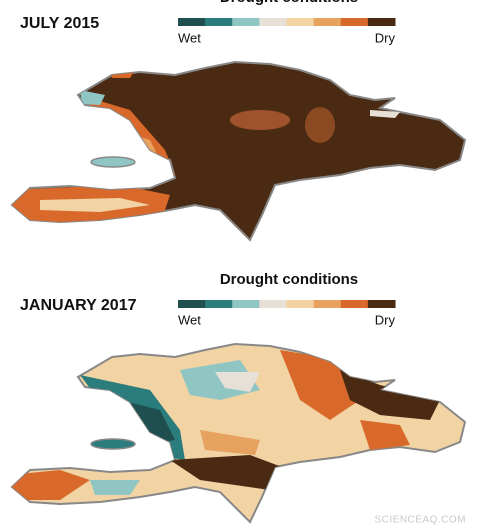 The width and height of the screenshot is (480, 530). Describe the element at coordinates (78, 305) in the screenshot. I see `panel-title: JANUARY 2017` at that location.